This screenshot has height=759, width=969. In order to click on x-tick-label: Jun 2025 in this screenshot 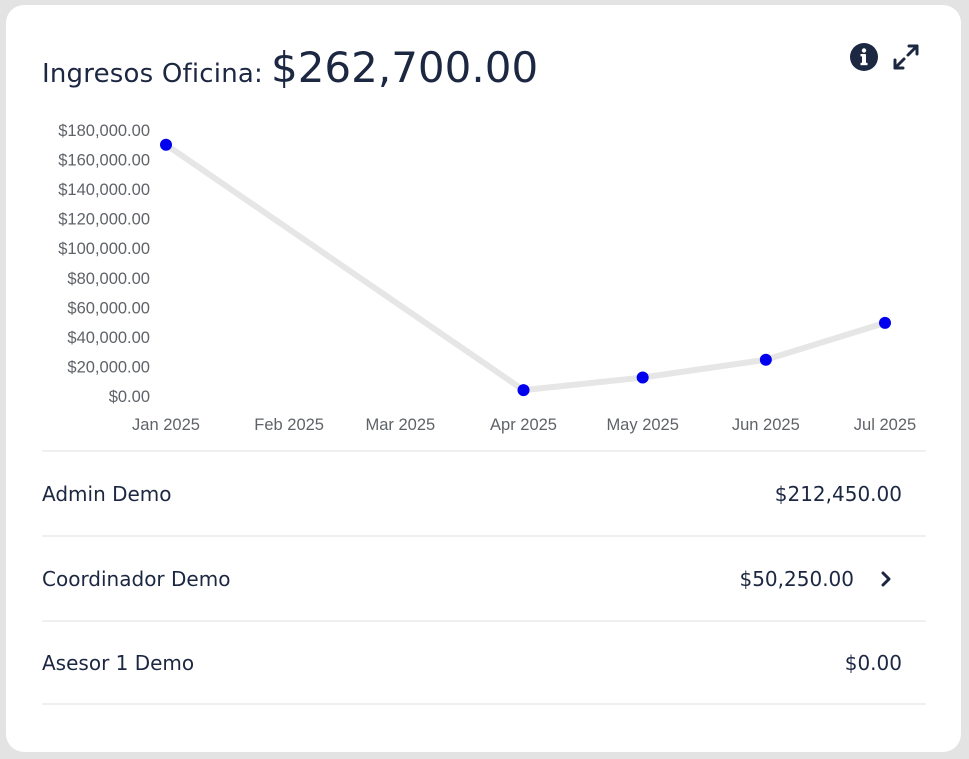, I will do `click(766, 425)`.